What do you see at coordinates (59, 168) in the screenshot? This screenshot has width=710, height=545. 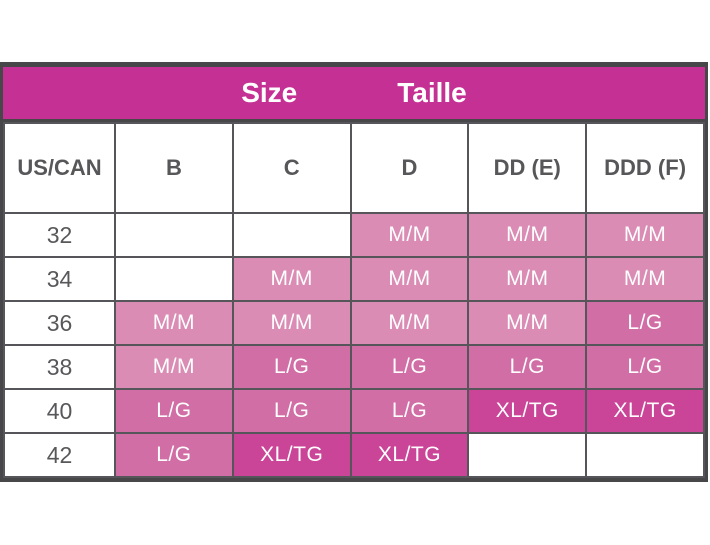 I see `column-header-uscan: US/CAN` at bounding box center [59, 168].